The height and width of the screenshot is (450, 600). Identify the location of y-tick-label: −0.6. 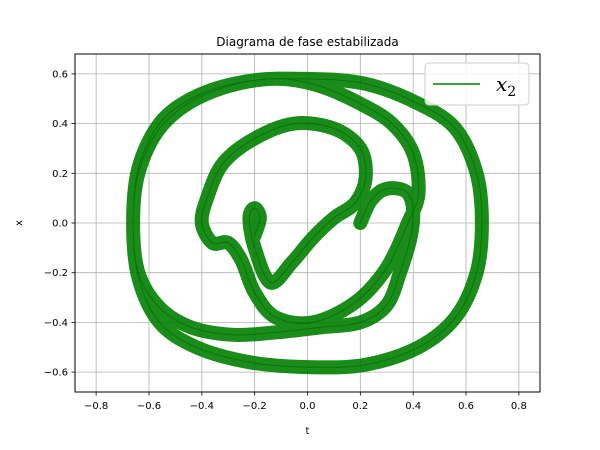
(56, 373).